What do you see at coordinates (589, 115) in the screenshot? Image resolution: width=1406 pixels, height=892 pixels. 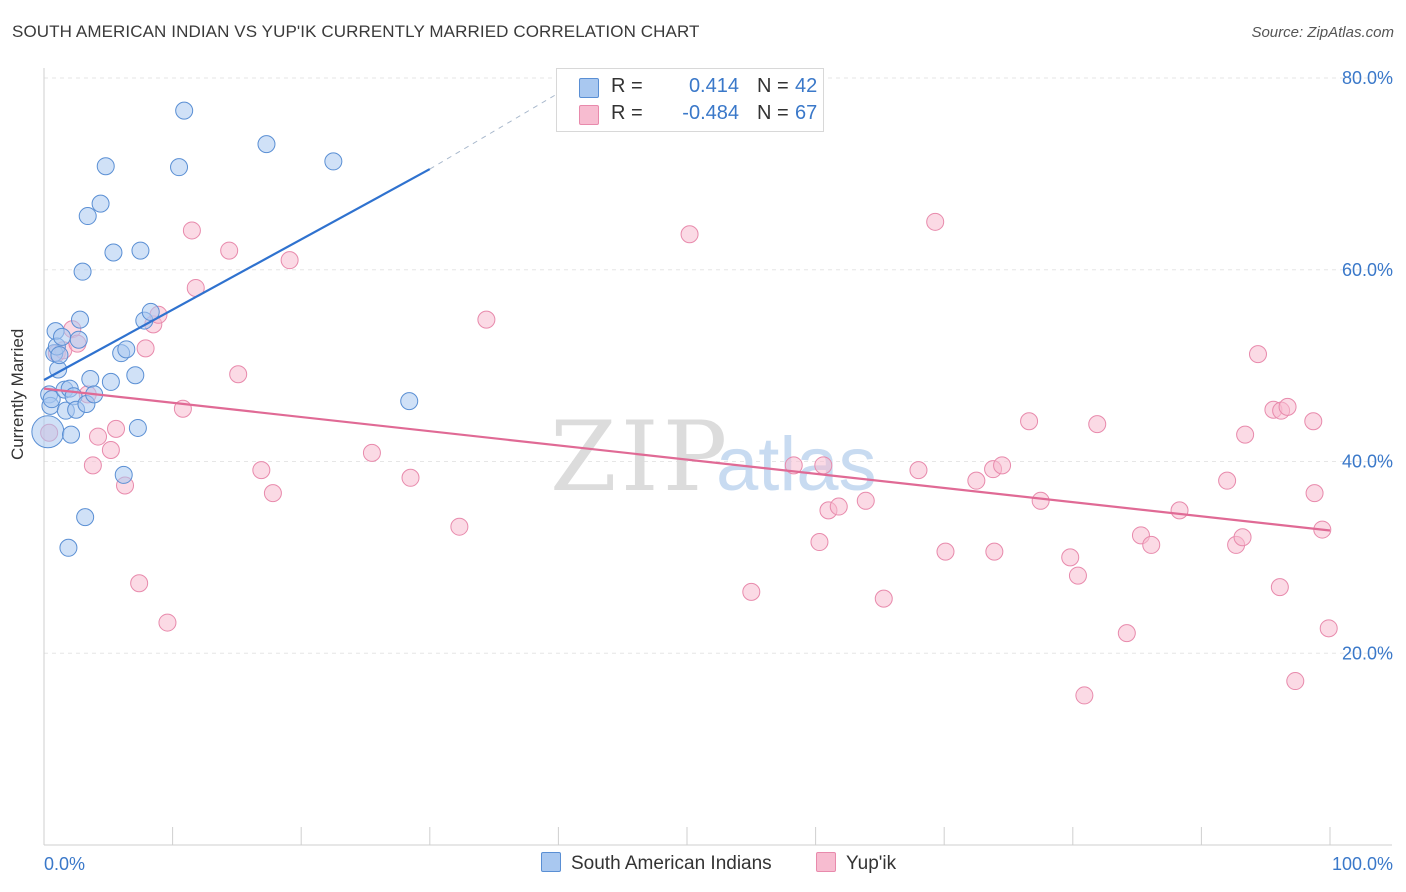 I see `legend-swatch-pink` at bounding box center [589, 115].